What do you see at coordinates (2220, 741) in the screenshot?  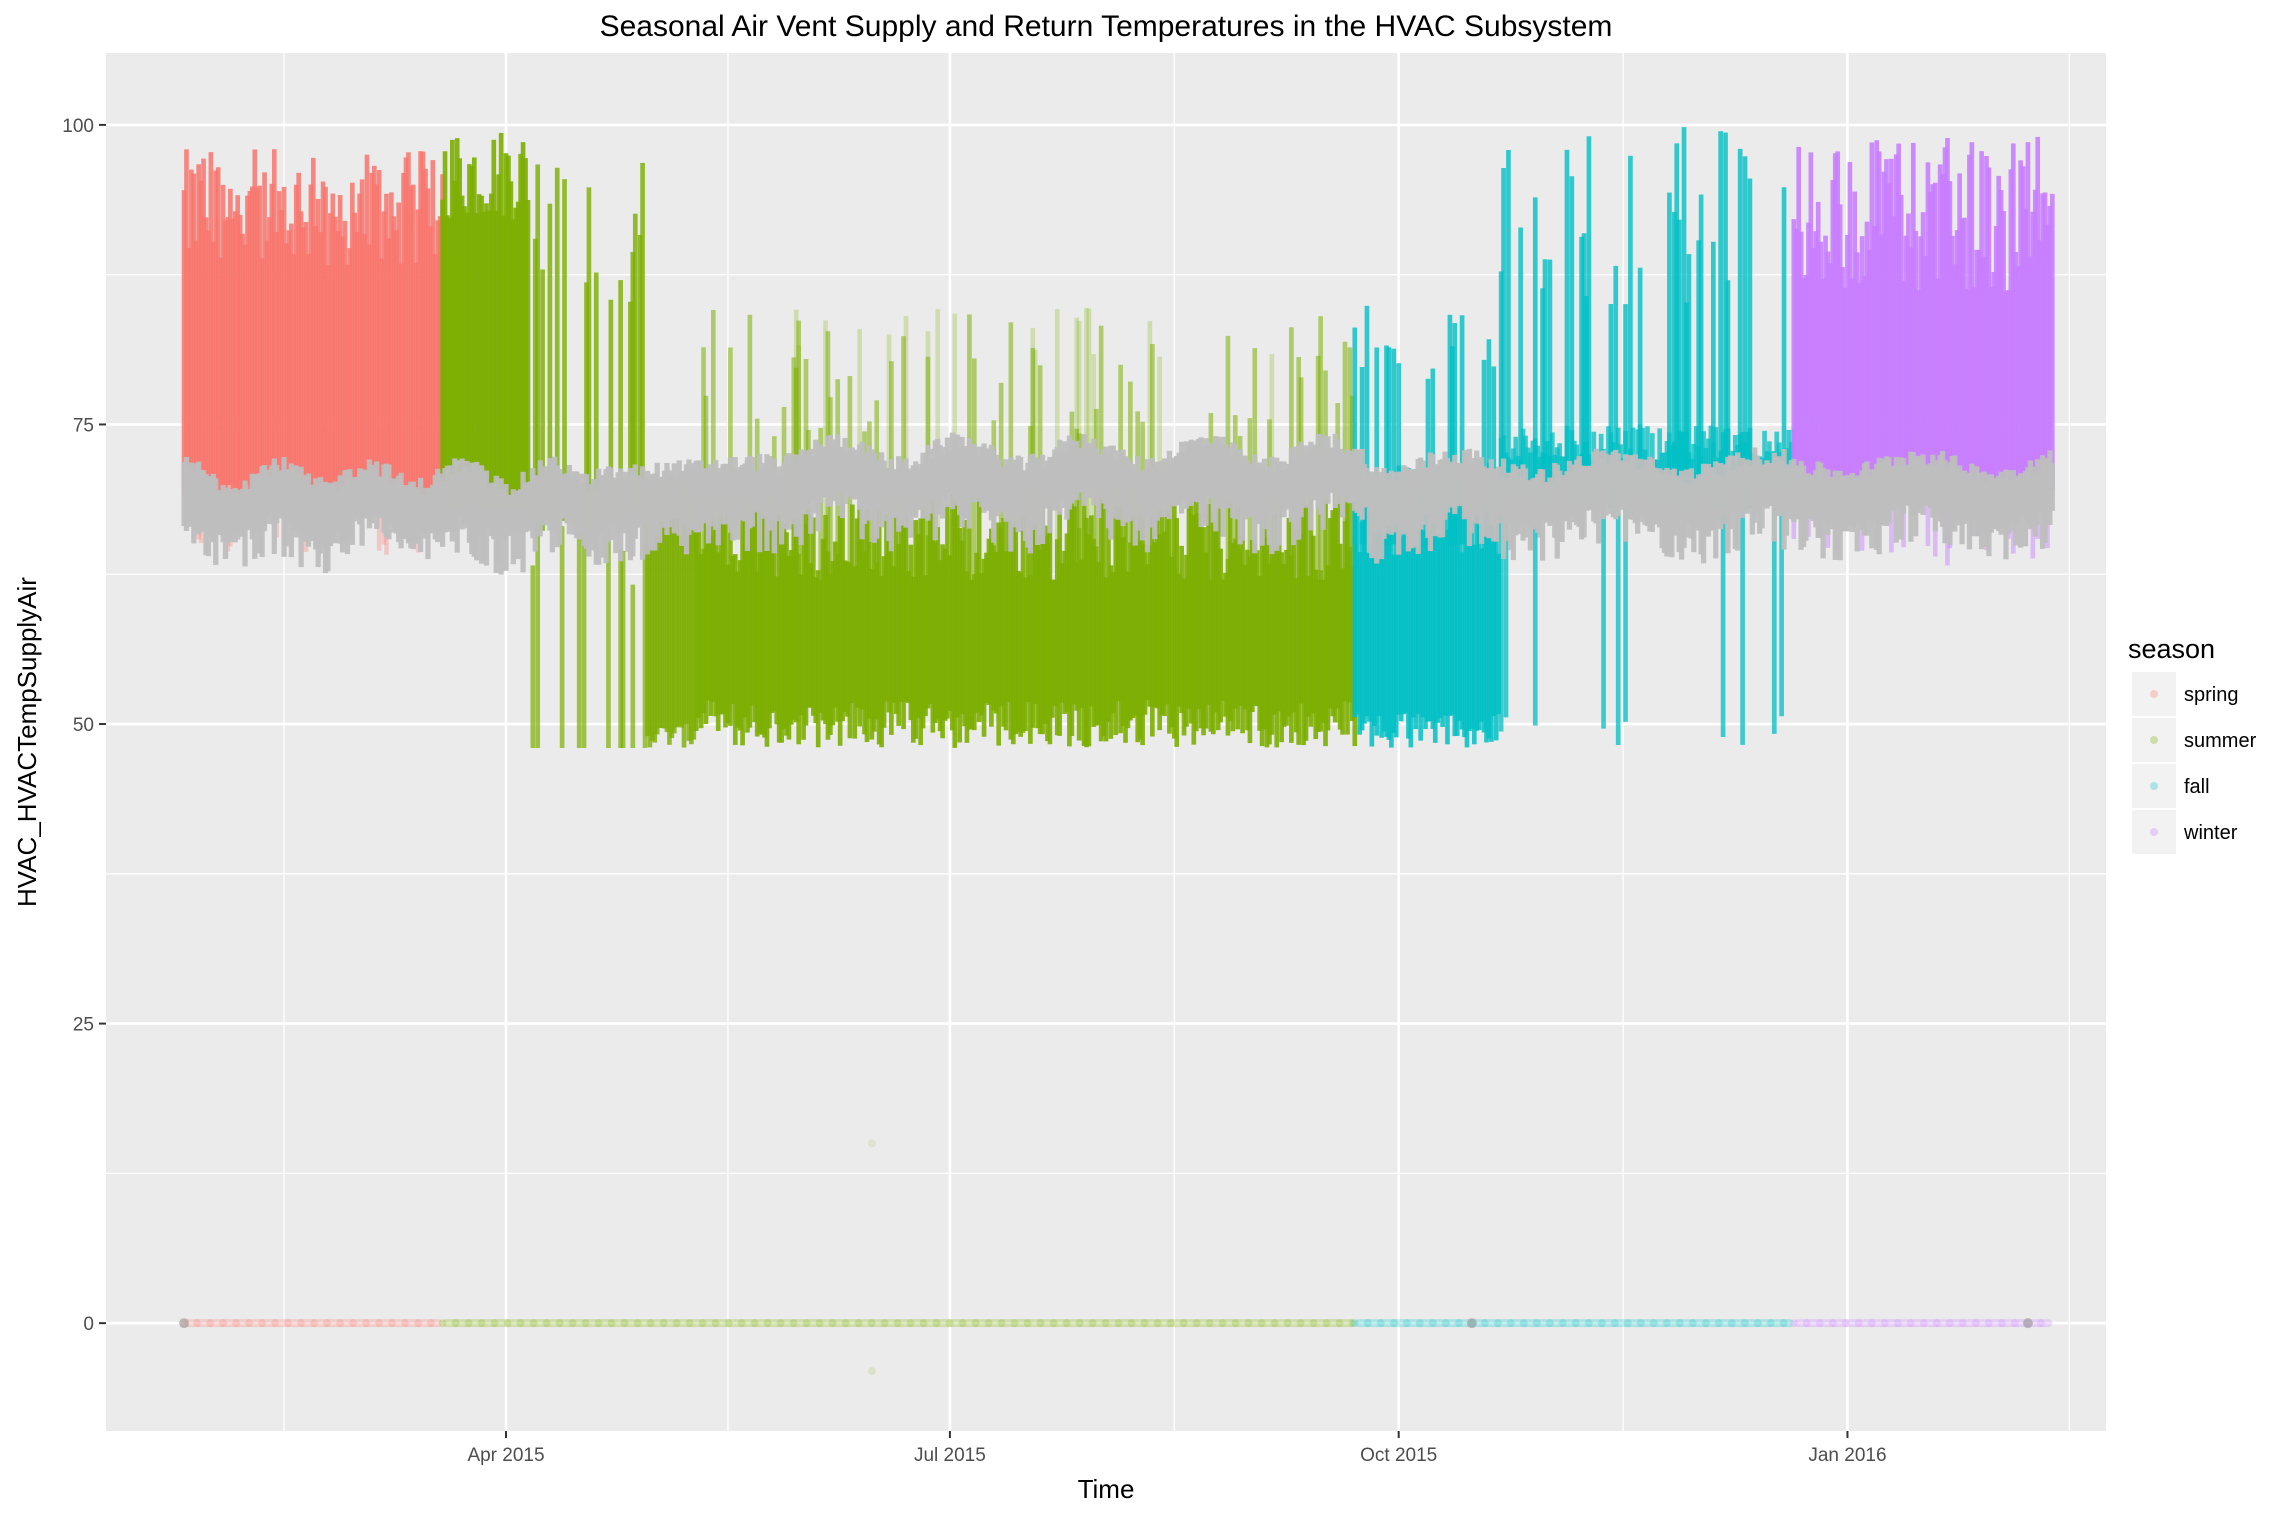 I see `legend-label-summer: summer` at bounding box center [2220, 741].